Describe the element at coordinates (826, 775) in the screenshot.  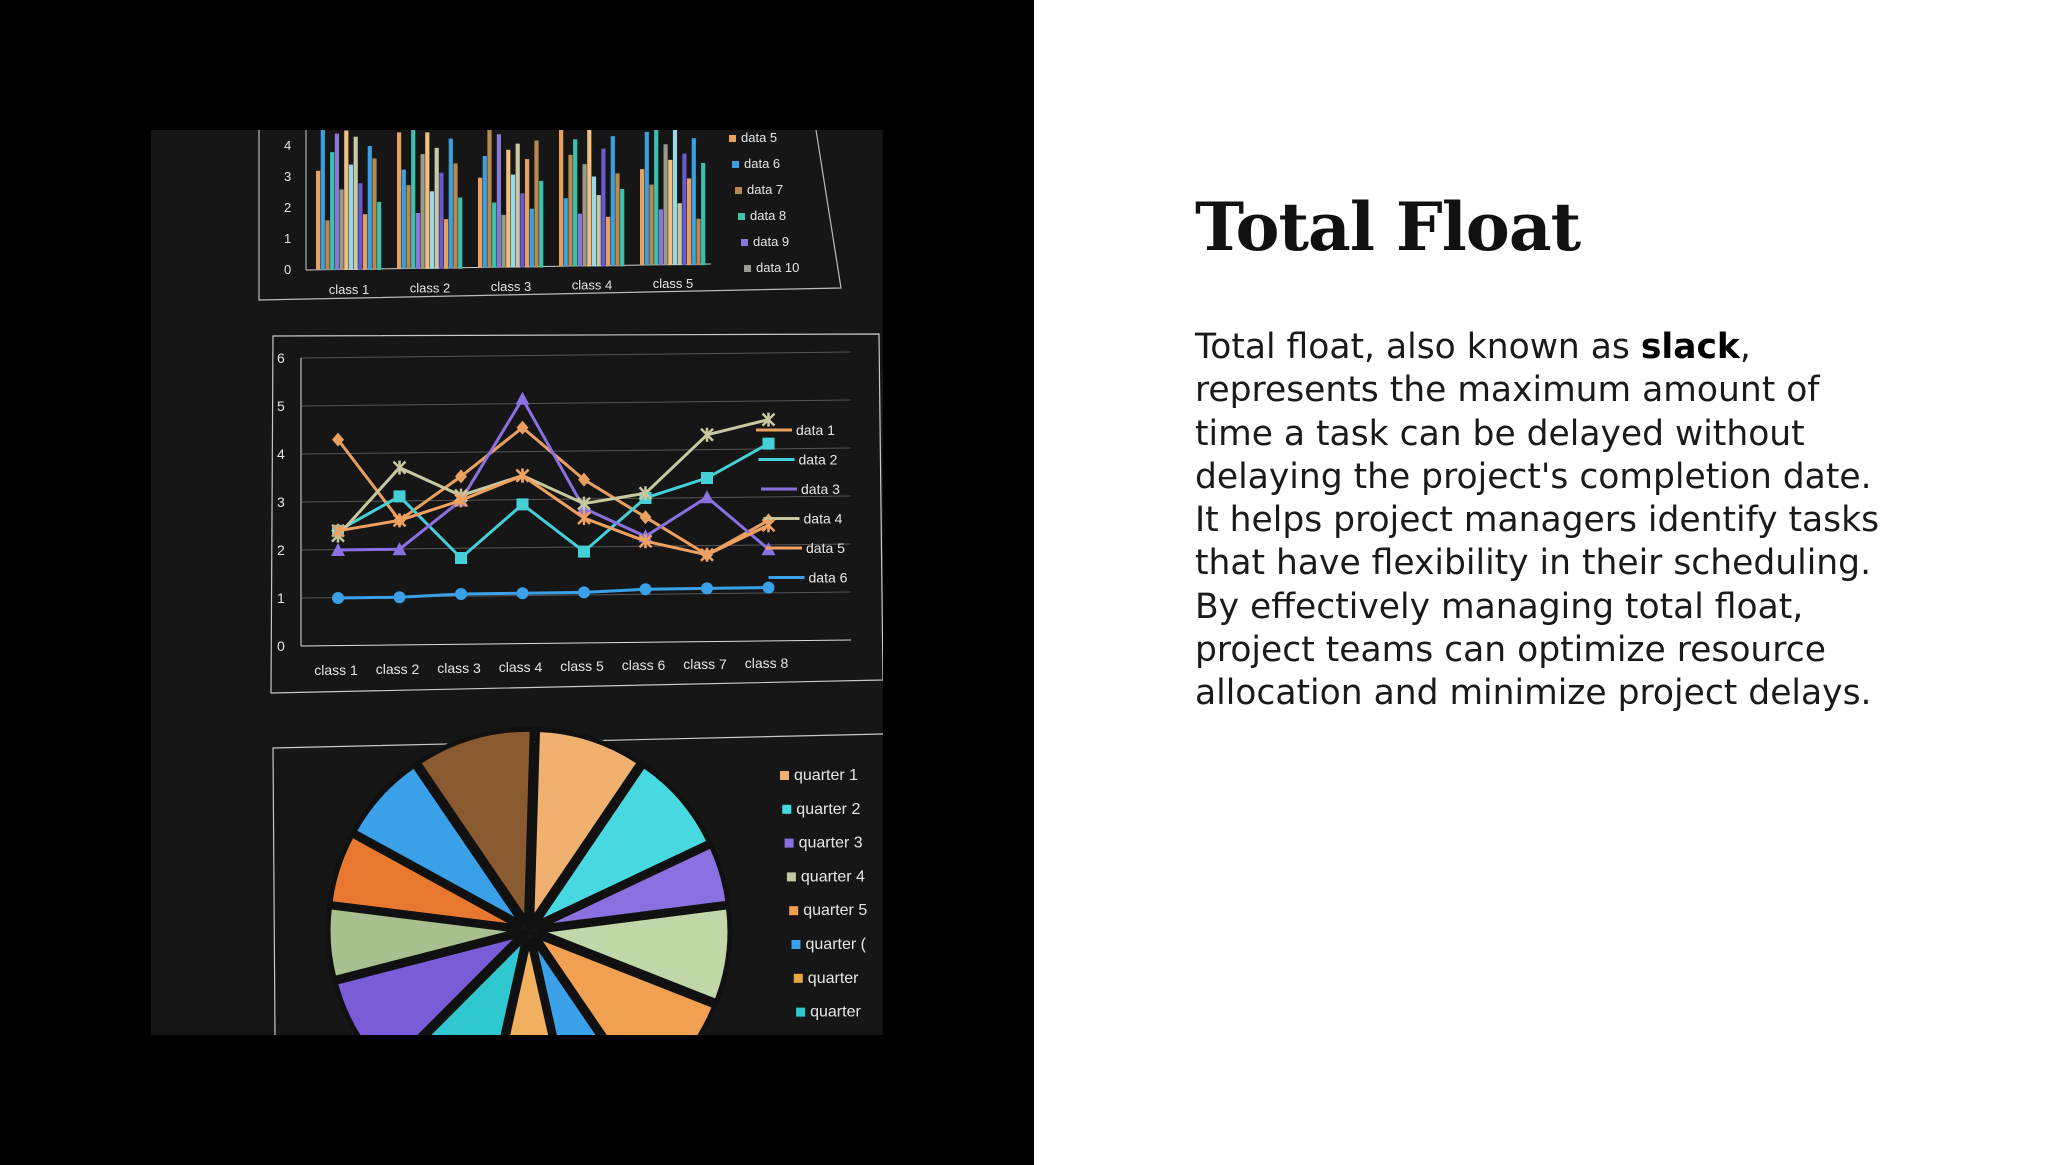
I see `pie-legend-label: quarter 1` at that location.